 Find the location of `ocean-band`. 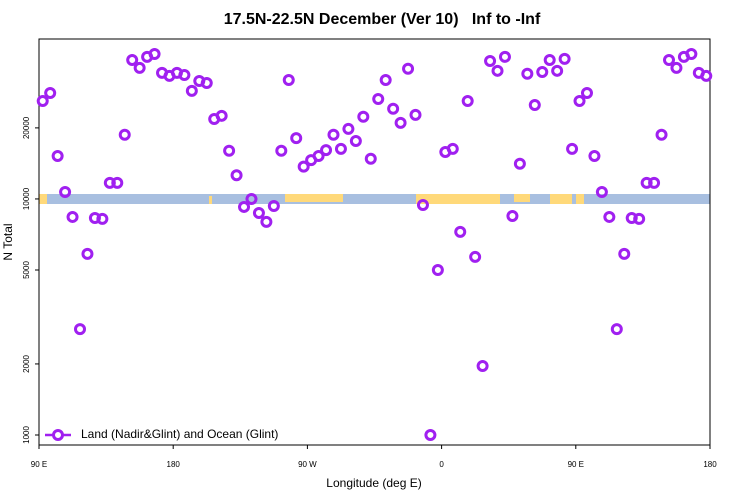

ocean-band is located at coordinates (374, 199).